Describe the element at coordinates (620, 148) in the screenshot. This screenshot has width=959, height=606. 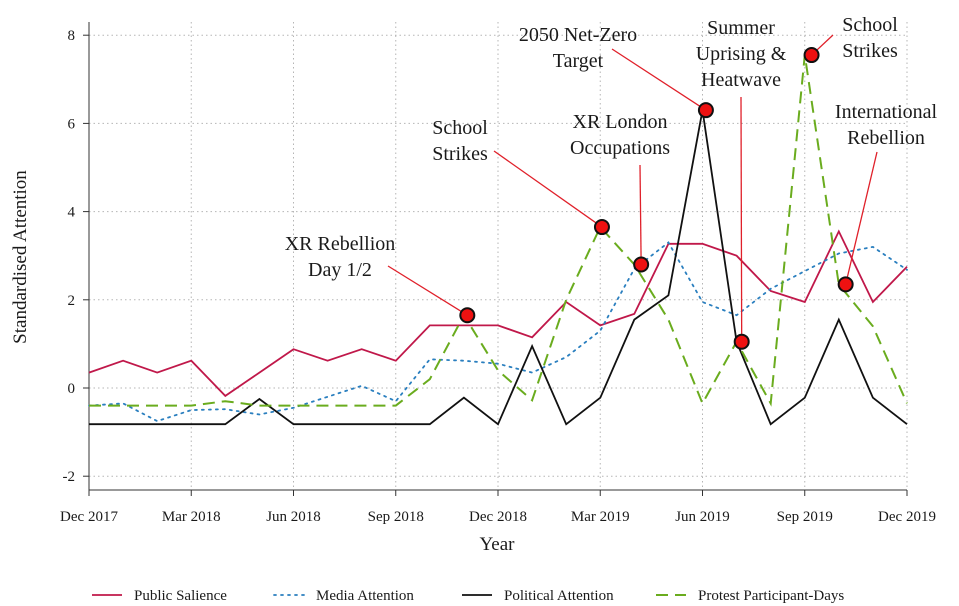
I see `annotation-label-line: Occupations` at that location.